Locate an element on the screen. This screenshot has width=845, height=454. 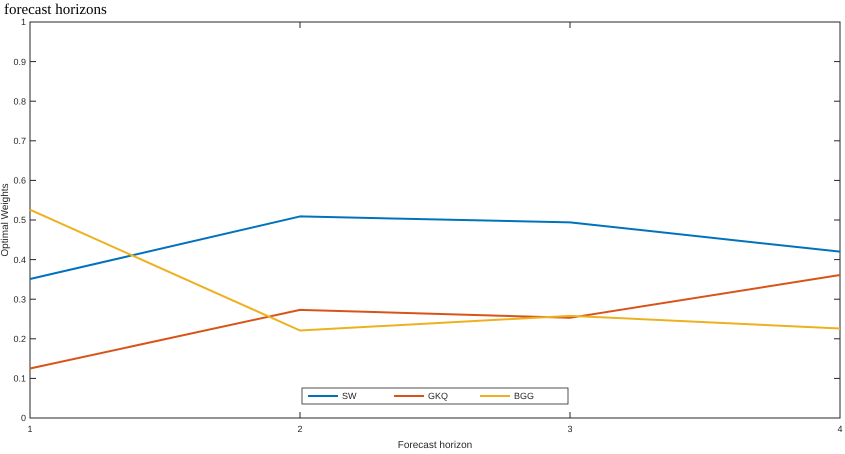
y-tick-label: 0.6 is located at coordinates (19, 181).